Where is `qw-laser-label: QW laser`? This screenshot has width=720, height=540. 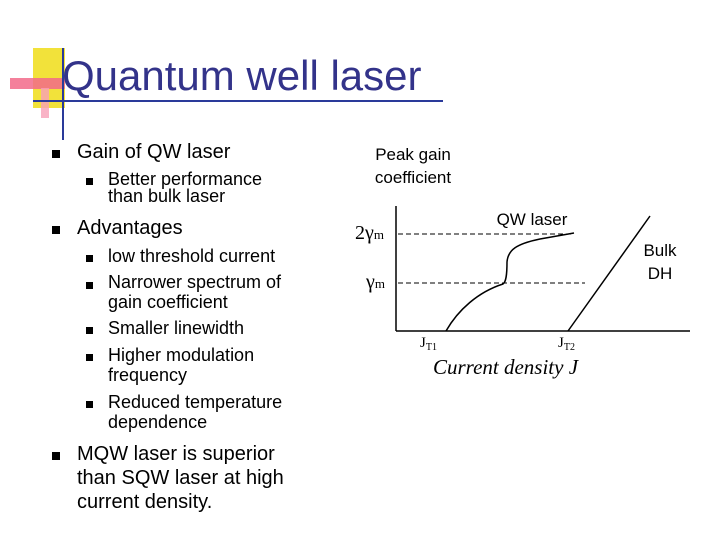
qw-laser-label: QW laser is located at coordinates (532, 219).